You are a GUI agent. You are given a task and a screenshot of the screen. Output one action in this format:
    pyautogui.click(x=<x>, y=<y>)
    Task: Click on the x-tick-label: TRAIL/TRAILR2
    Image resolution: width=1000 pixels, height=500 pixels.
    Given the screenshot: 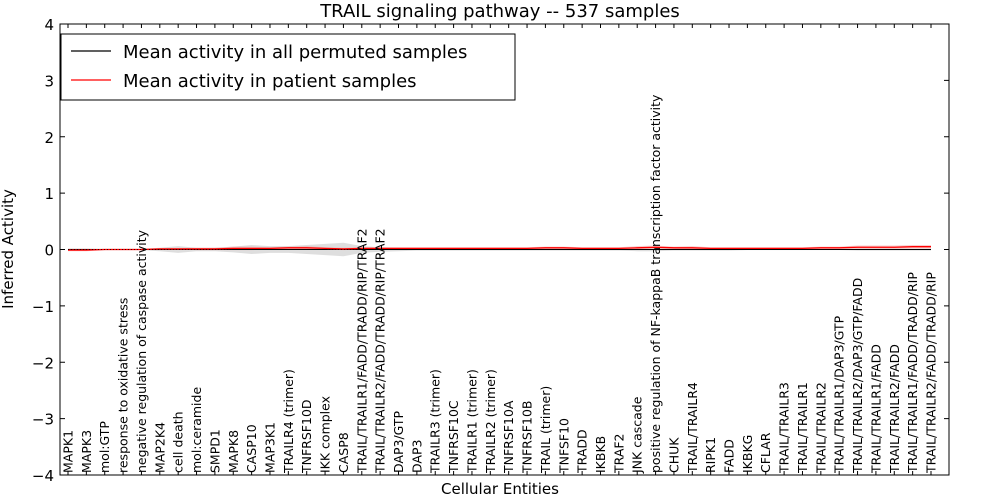 What is the action you would take?
    pyautogui.click(x=820, y=428)
    